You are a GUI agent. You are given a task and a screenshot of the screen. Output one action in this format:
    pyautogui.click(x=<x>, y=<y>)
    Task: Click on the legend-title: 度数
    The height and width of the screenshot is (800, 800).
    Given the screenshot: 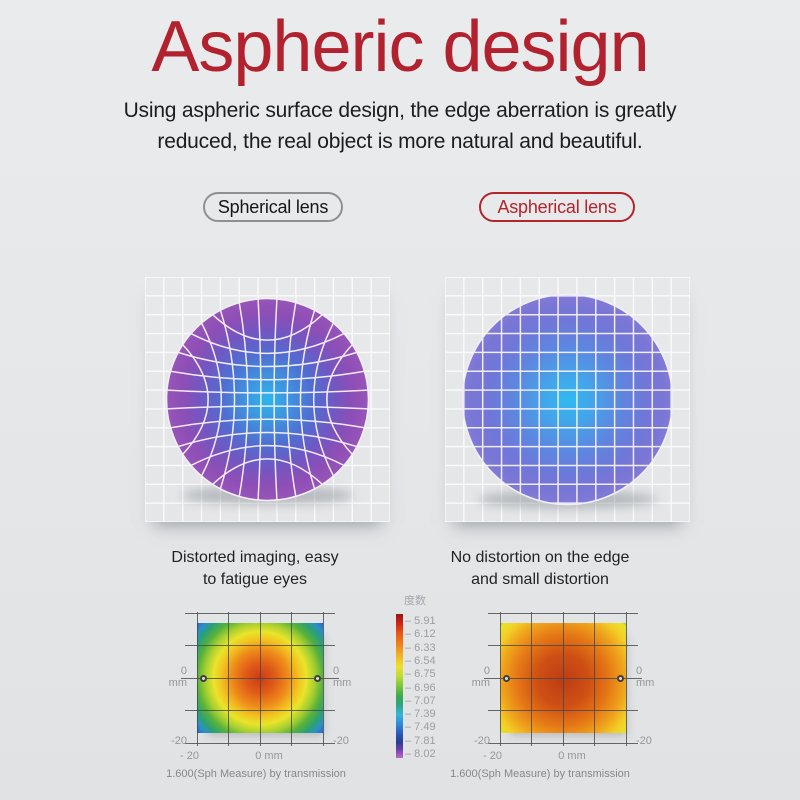 What is the action you would take?
    pyautogui.click(x=415, y=601)
    